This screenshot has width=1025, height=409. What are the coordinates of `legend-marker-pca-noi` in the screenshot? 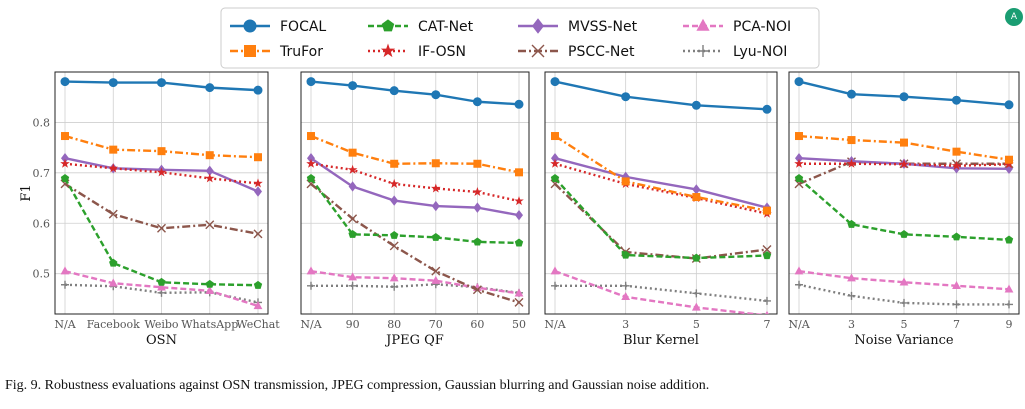 It's located at (703, 24).